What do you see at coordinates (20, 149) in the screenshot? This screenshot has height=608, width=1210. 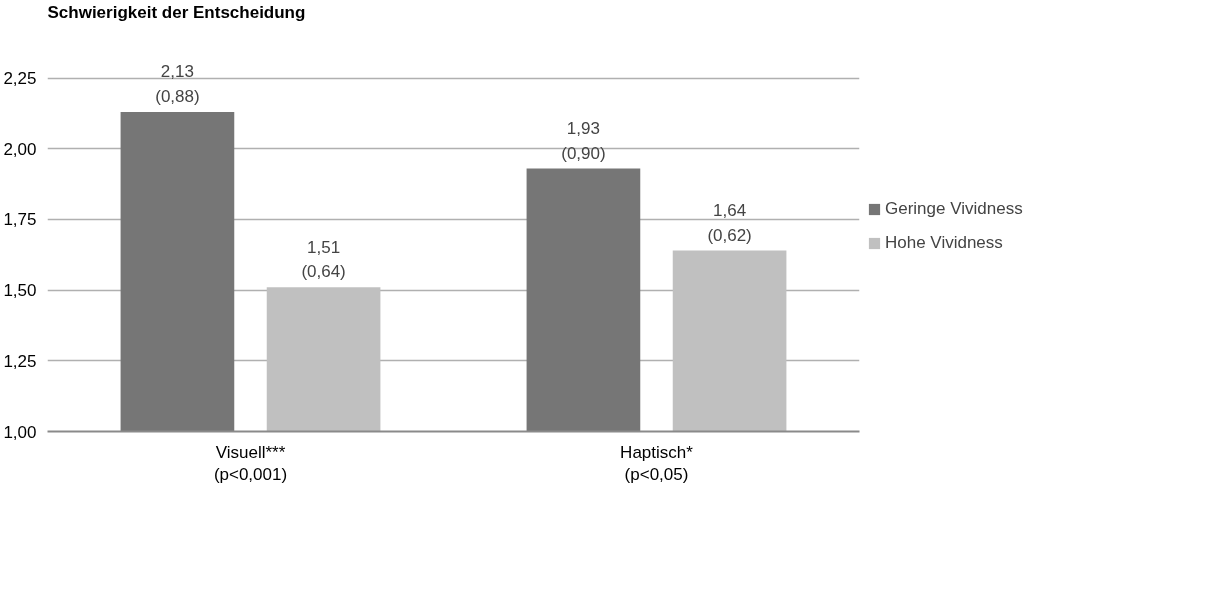 I see `y-tick-label: 2,00` at bounding box center [20, 149].